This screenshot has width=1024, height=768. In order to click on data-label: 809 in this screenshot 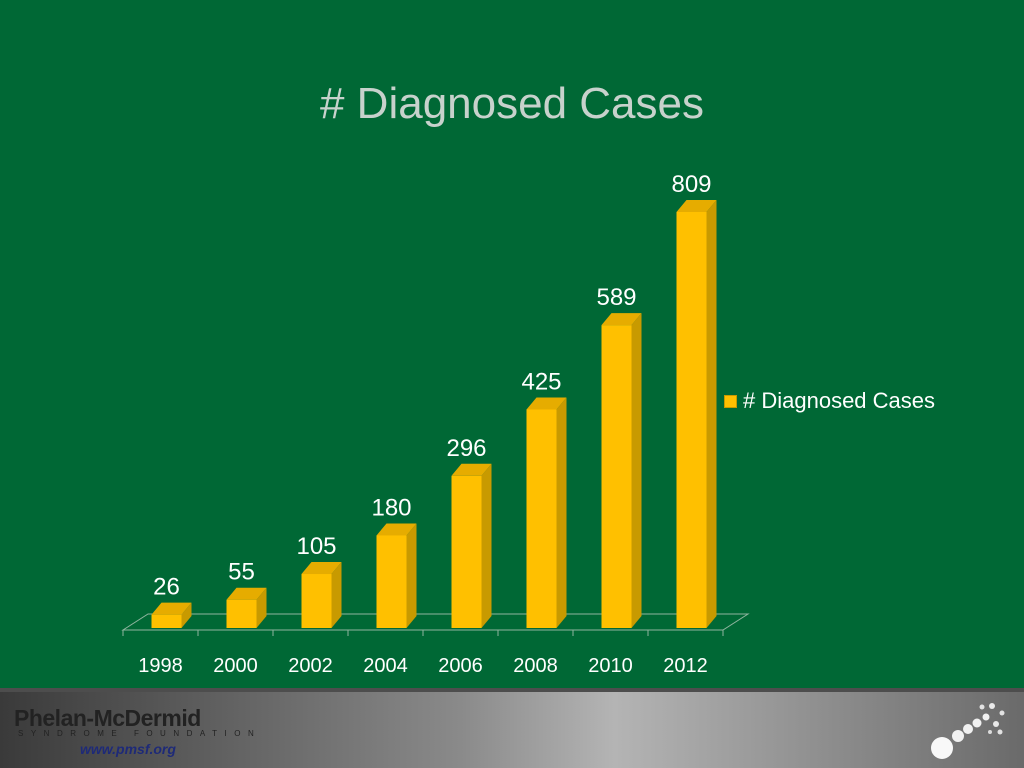, I will do `click(691, 184)`.